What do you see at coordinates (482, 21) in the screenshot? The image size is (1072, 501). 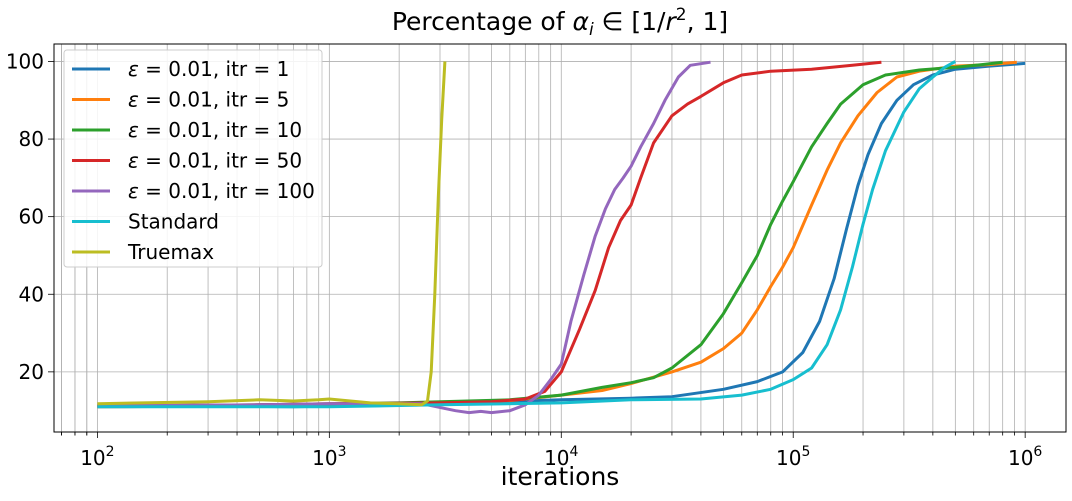 I see `title-prefix: Percentage of` at bounding box center [482, 21].